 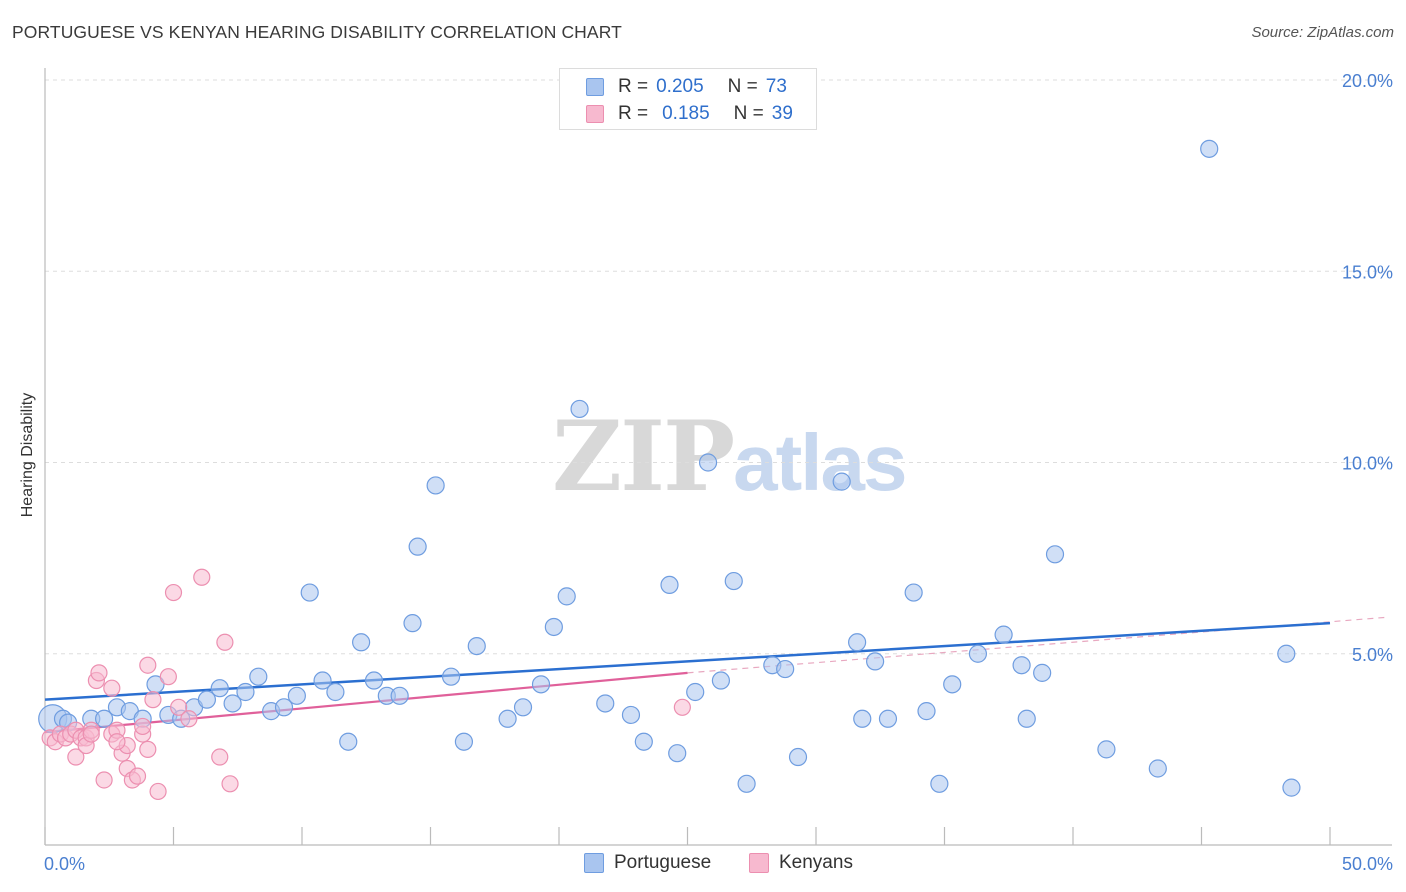 What do you see at coordinates (633, 113) in the screenshot?
I see `r-label: R =` at bounding box center [633, 113].